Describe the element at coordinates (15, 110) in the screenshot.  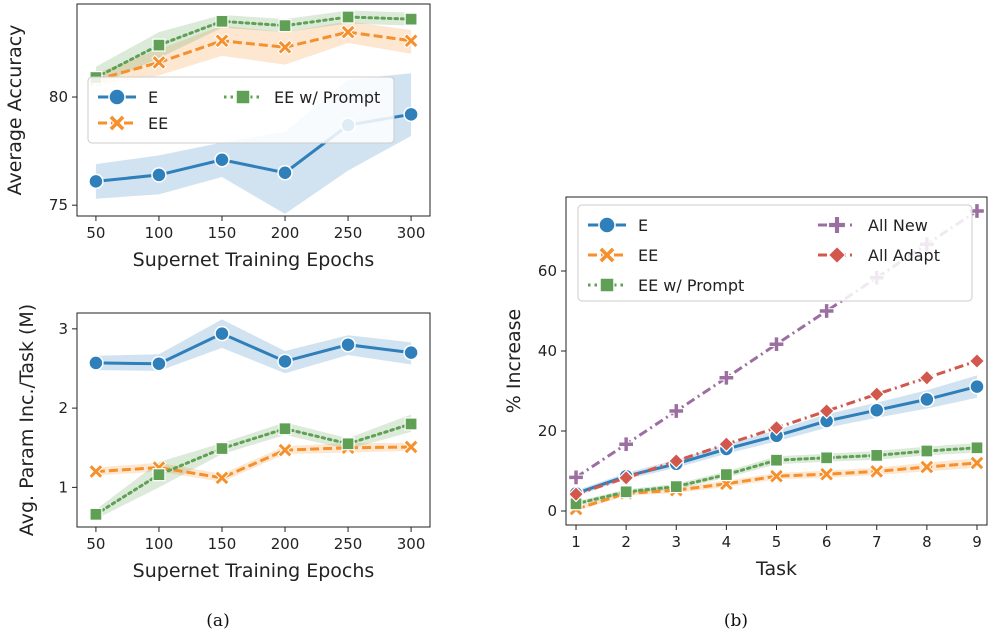
I see `y-axis-label: Average Accuracy` at that location.